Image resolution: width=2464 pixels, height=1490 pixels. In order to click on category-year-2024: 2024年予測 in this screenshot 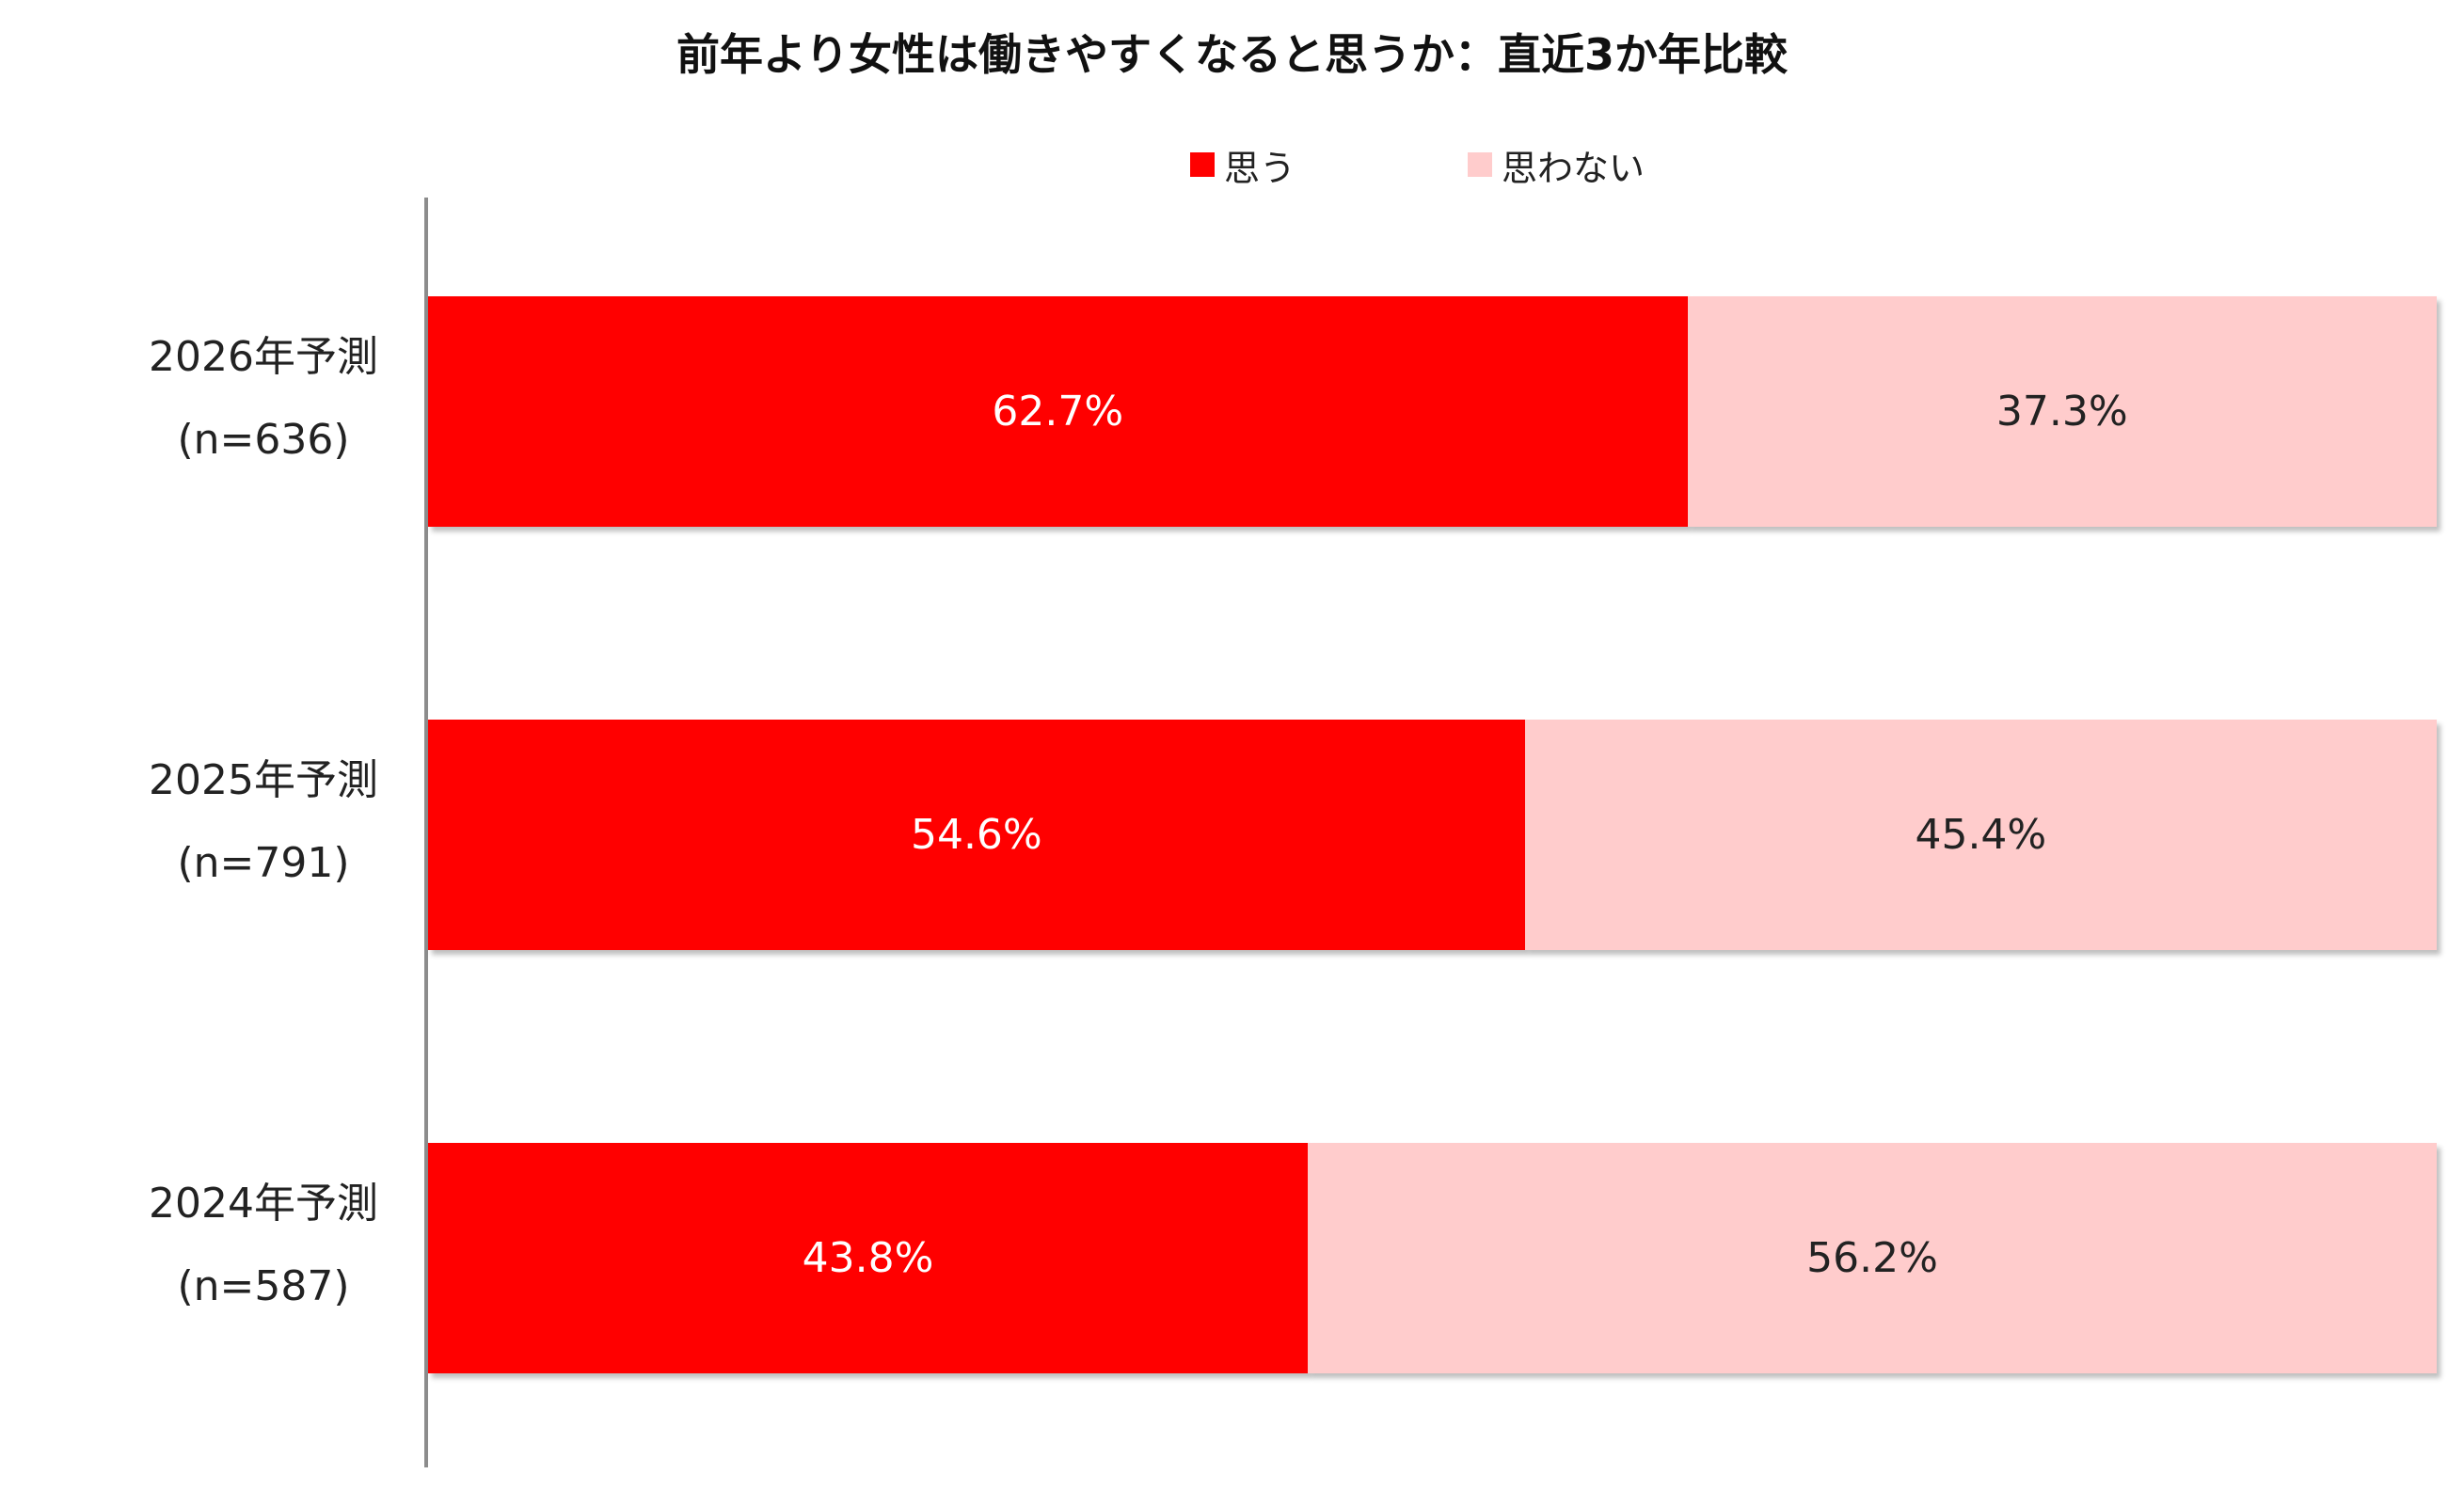, I will do `click(263, 1204)`.